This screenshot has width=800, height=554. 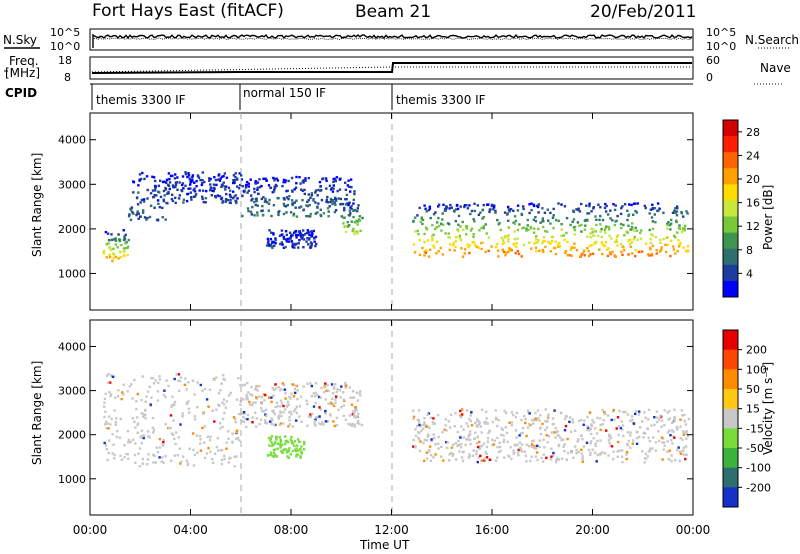 I want to click on vel-cbar-tick-label: 100, so click(x=756, y=369).